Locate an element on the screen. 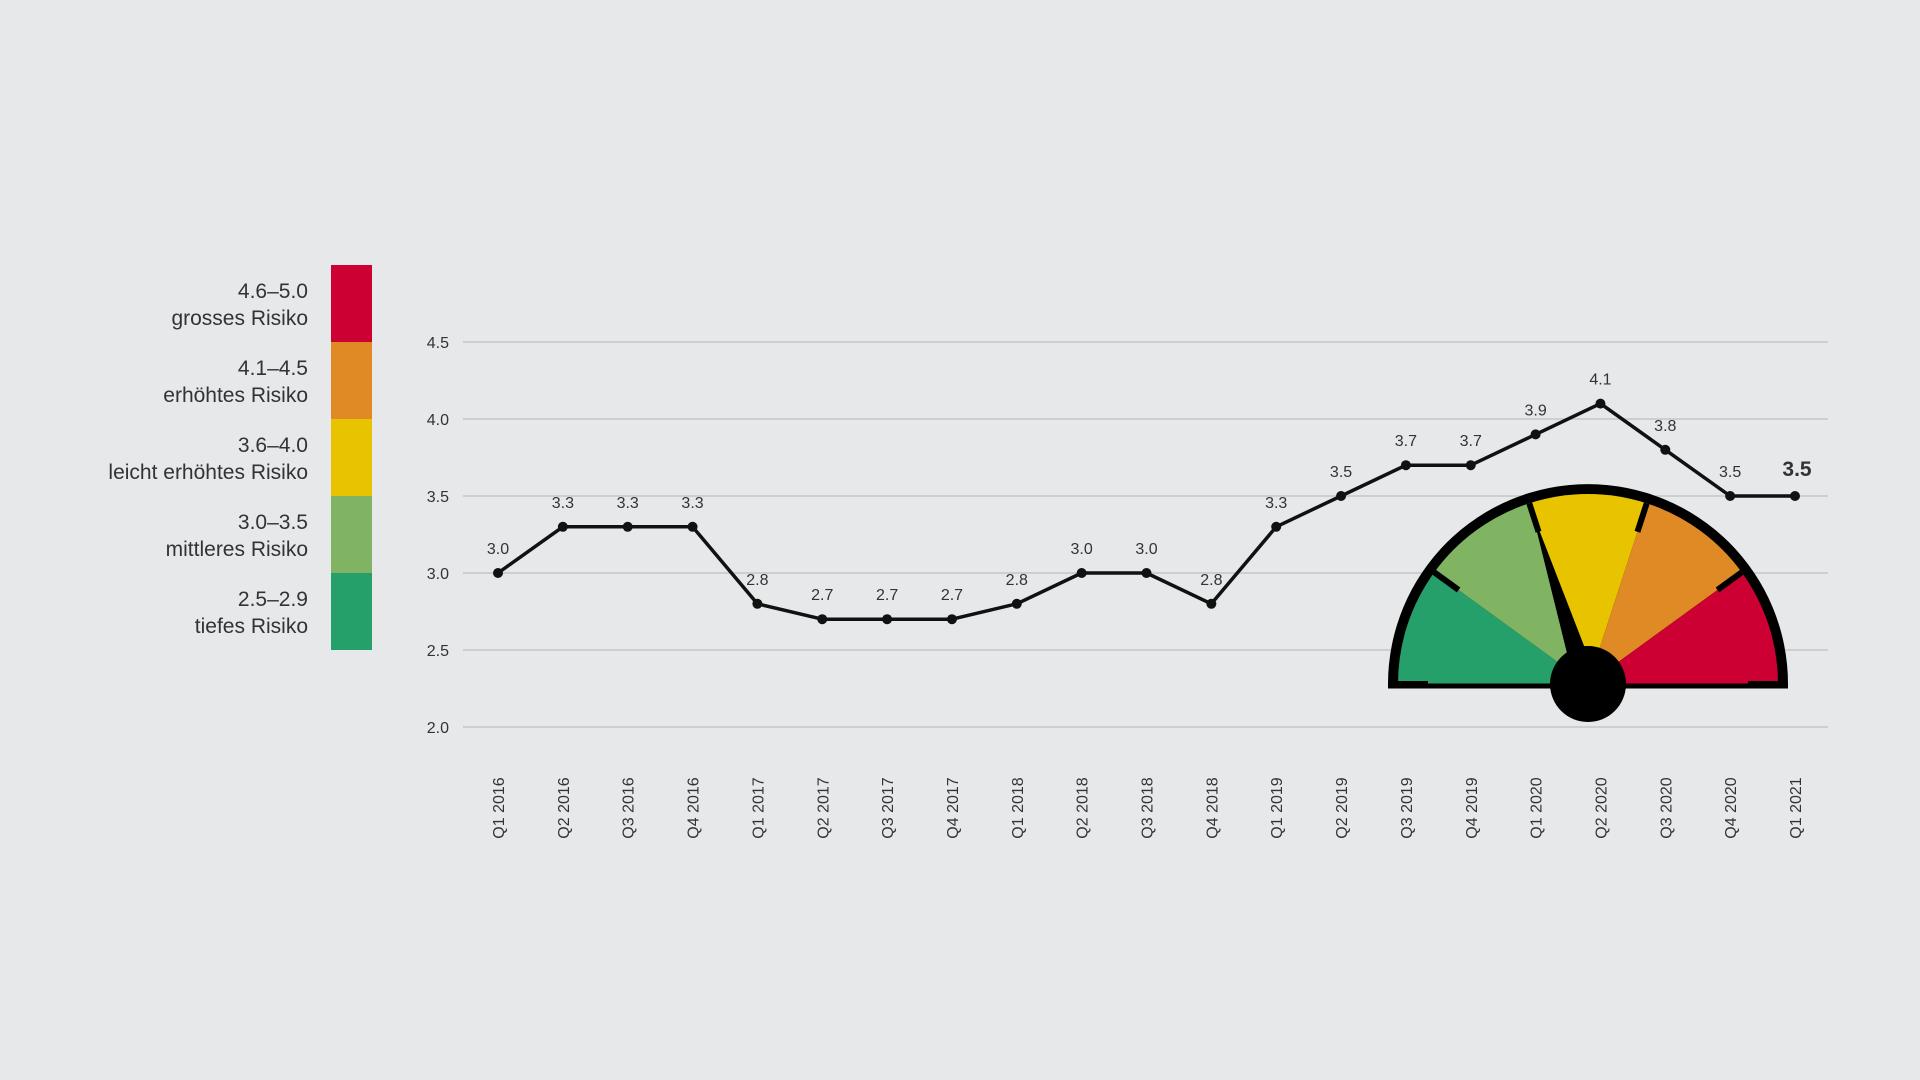 This screenshot has height=1080, width=1920. x-tick-label: Q2 2017 is located at coordinates (823, 807).